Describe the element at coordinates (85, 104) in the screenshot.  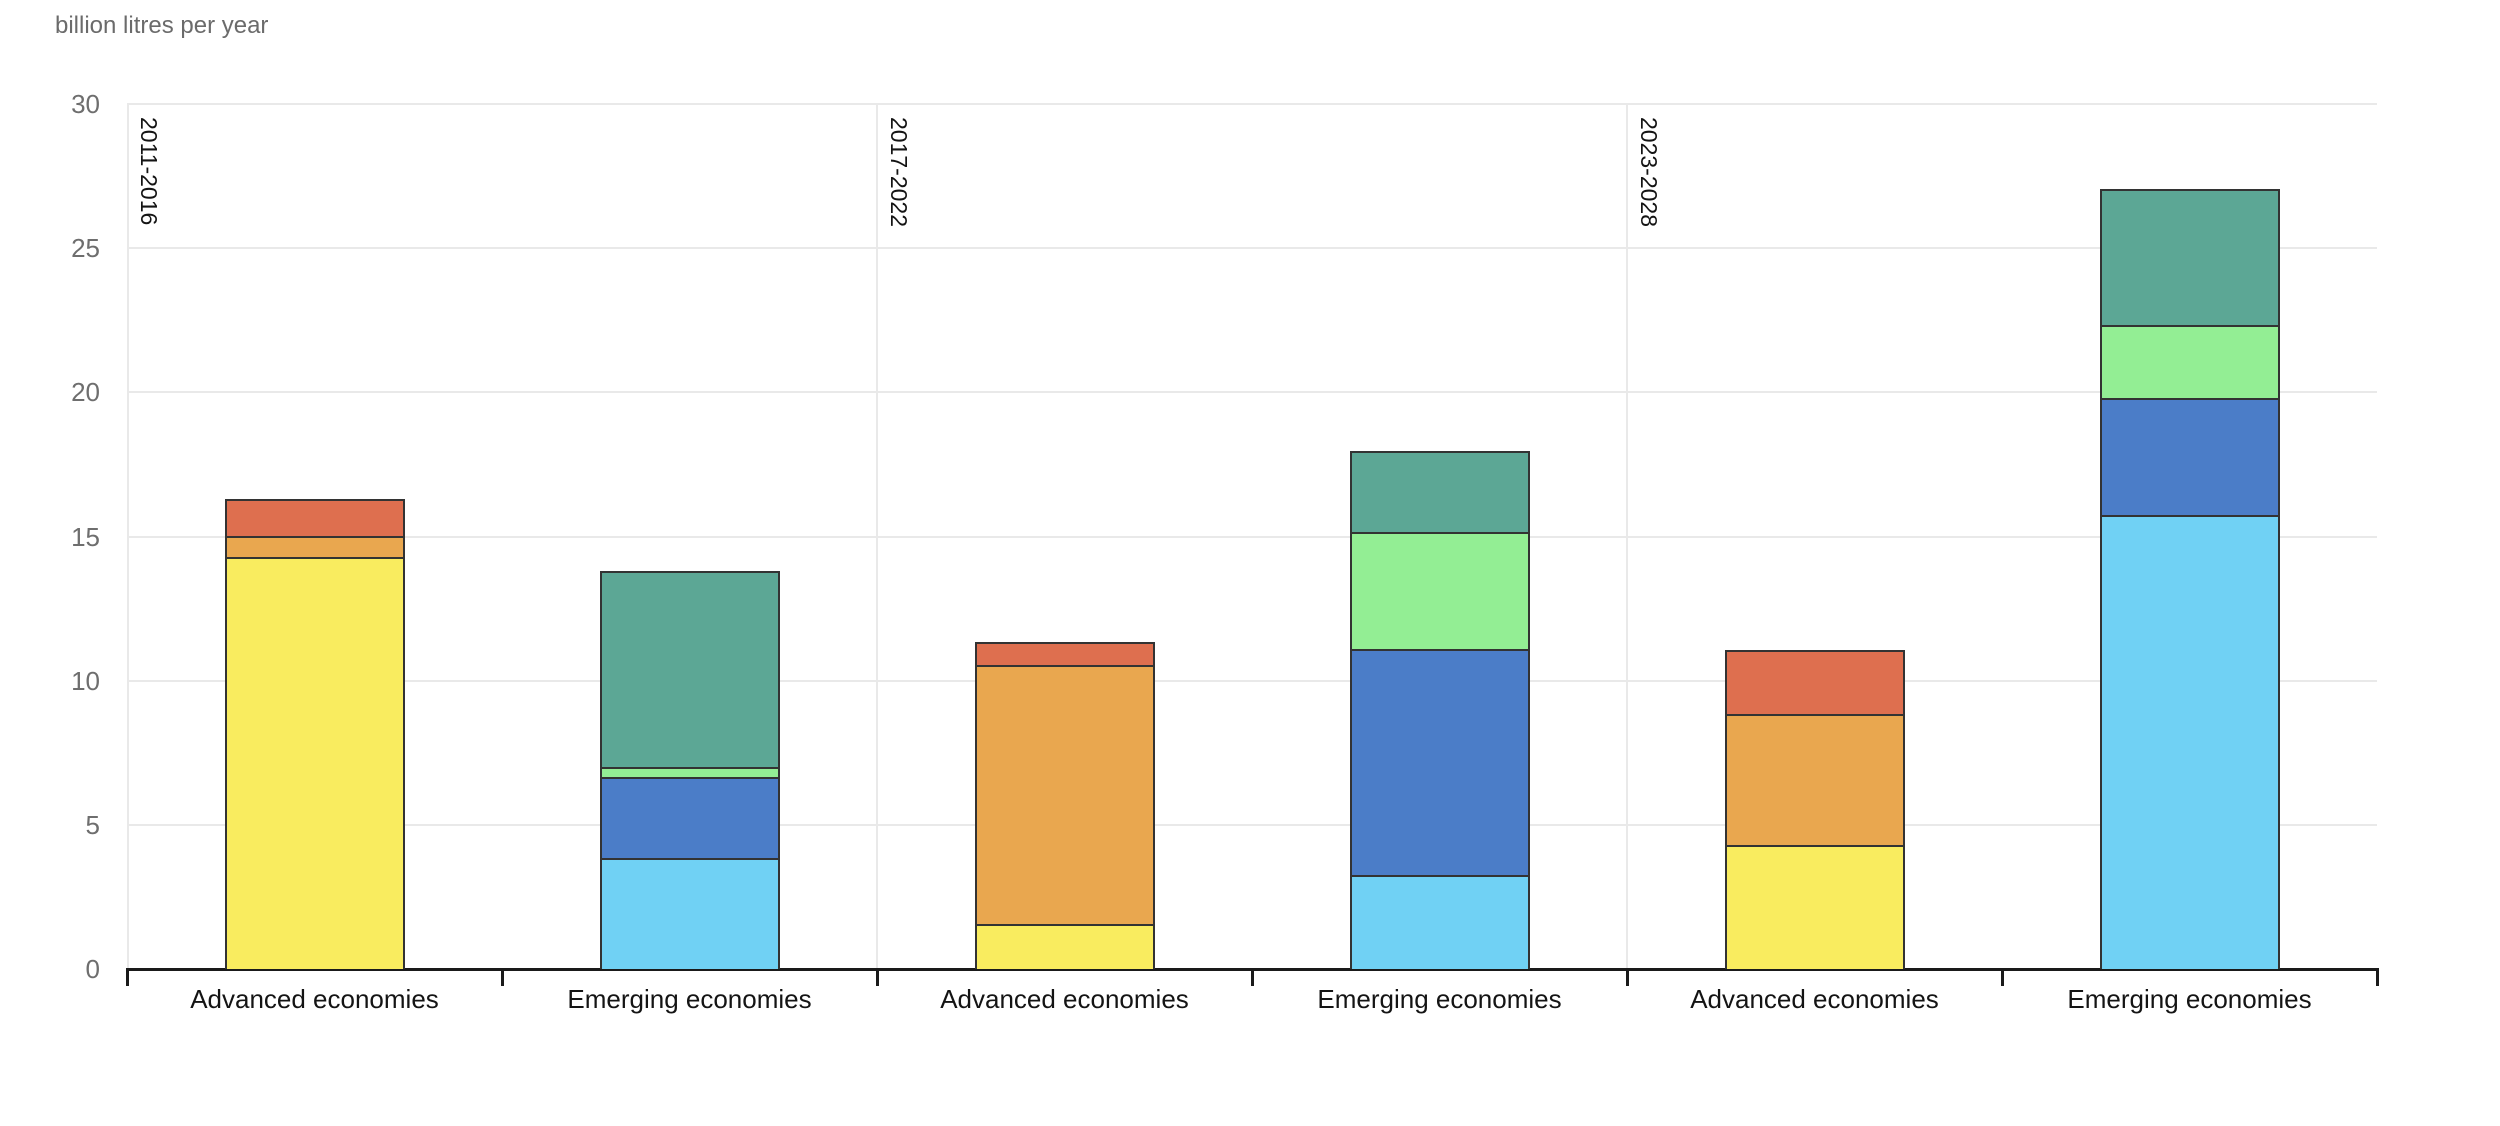
I see `y-axis-tick-label: 30` at that location.